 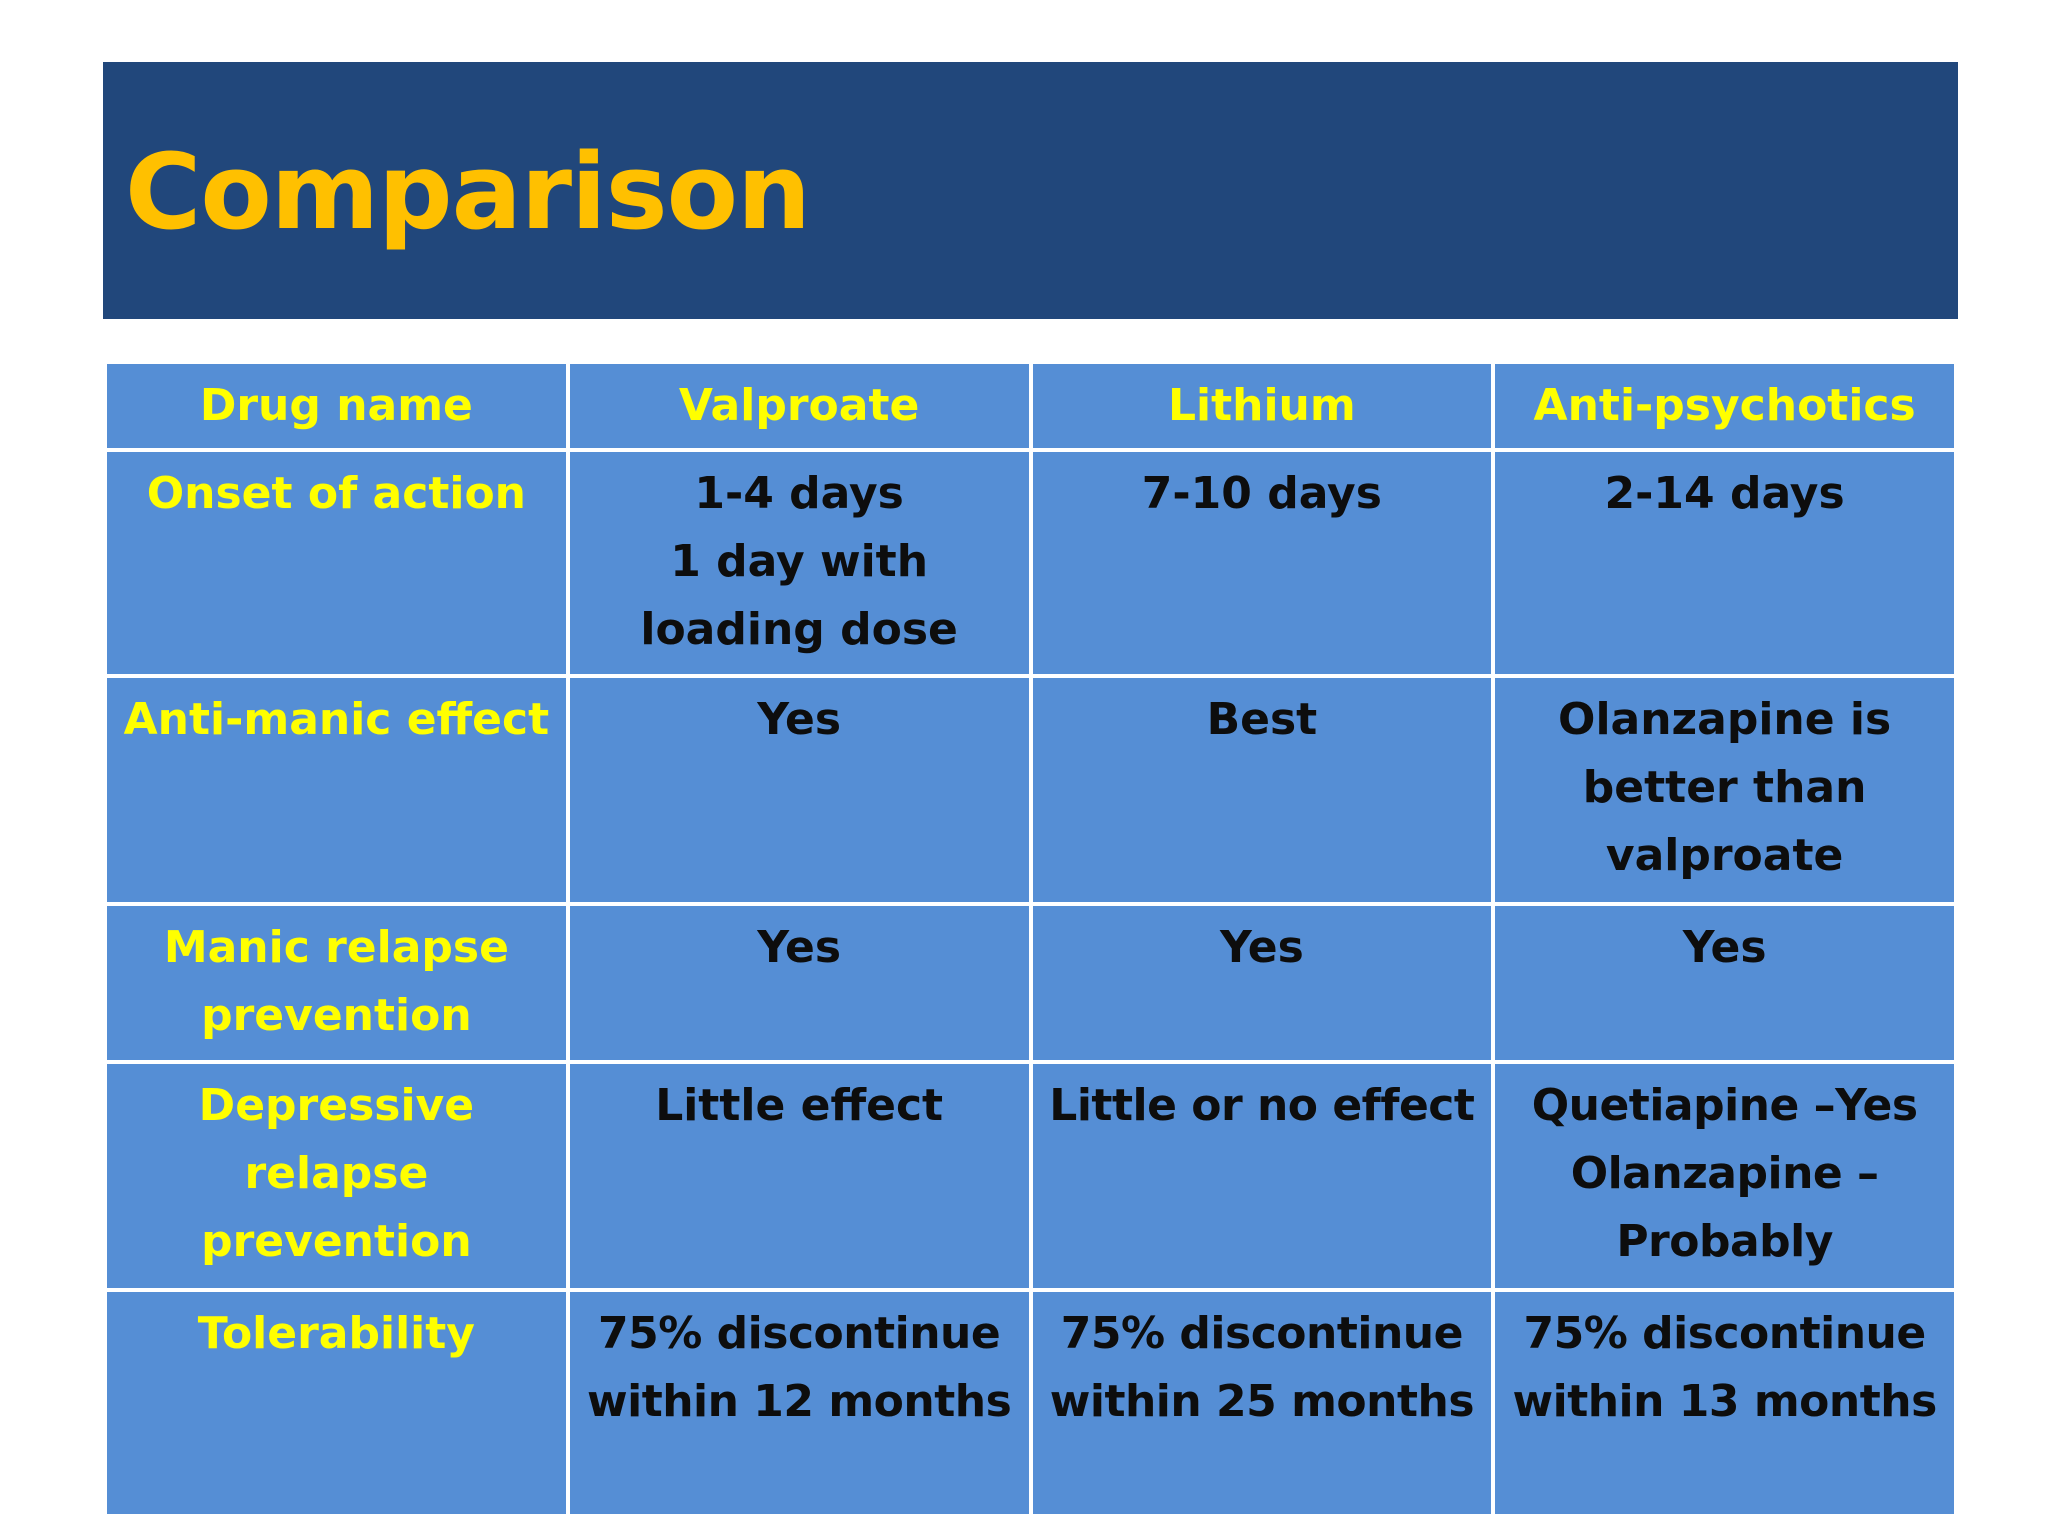 What do you see at coordinates (336, 563) in the screenshot?
I see `row-label-onset-of-action: Onset of action` at bounding box center [336, 563].